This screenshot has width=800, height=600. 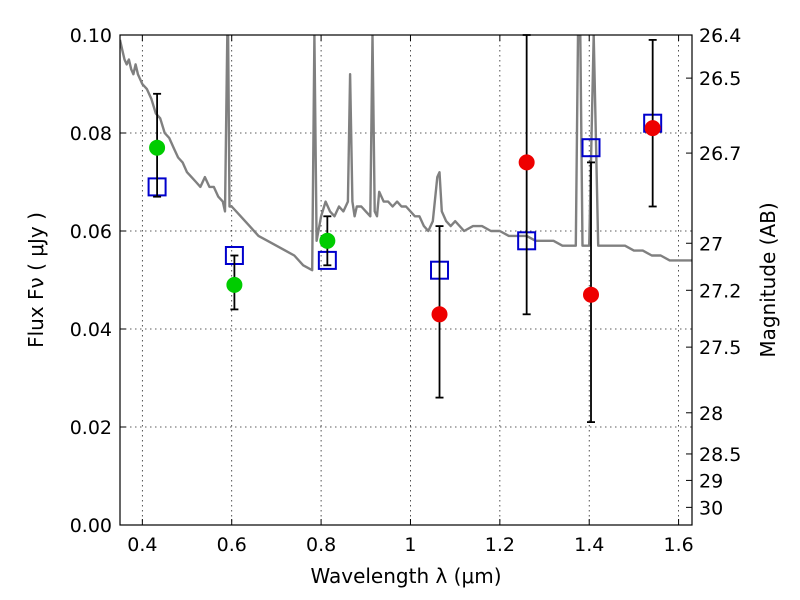 What do you see at coordinates (720, 154) in the screenshot?
I see `right-tick-label: 26.7` at bounding box center [720, 154].